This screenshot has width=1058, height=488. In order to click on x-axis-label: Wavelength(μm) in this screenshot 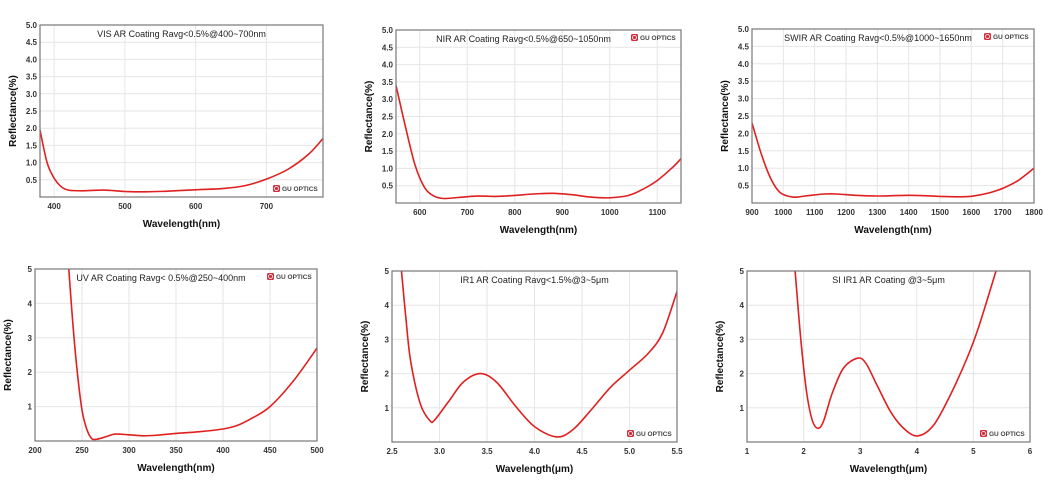, I will do `click(534, 469)`.